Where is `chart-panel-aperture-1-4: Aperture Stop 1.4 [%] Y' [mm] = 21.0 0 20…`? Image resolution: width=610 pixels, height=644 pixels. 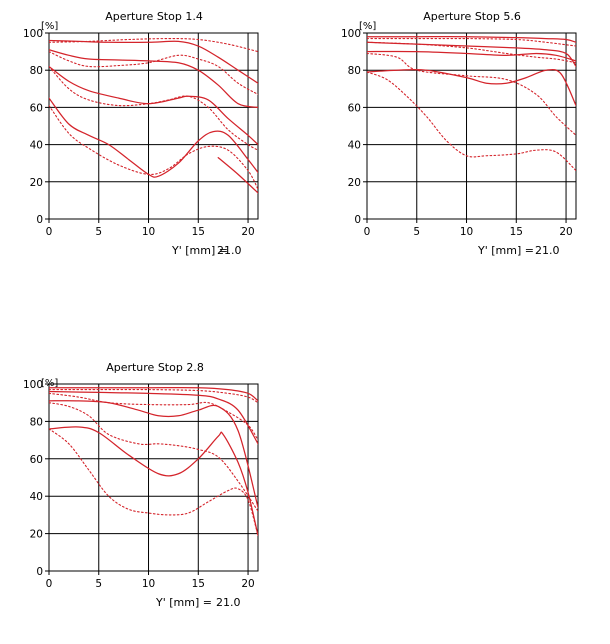 chart-panel-aperture-1-4: Aperture Stop 1.4 [%] Y' [mm] = 21.0 0 20… is located at coordinates (141, 133).